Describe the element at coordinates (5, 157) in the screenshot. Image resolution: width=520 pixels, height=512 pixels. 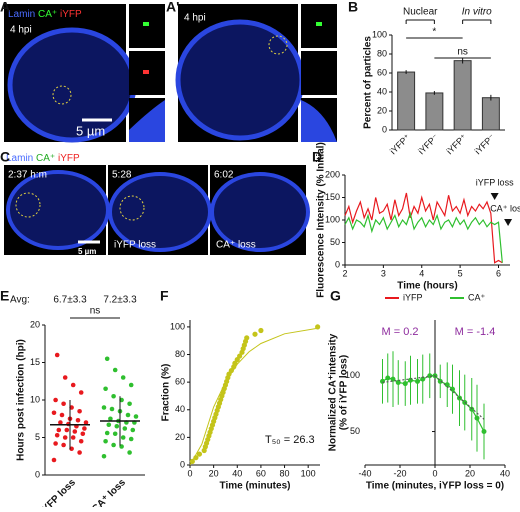
I see `panel-label: C` at that location.